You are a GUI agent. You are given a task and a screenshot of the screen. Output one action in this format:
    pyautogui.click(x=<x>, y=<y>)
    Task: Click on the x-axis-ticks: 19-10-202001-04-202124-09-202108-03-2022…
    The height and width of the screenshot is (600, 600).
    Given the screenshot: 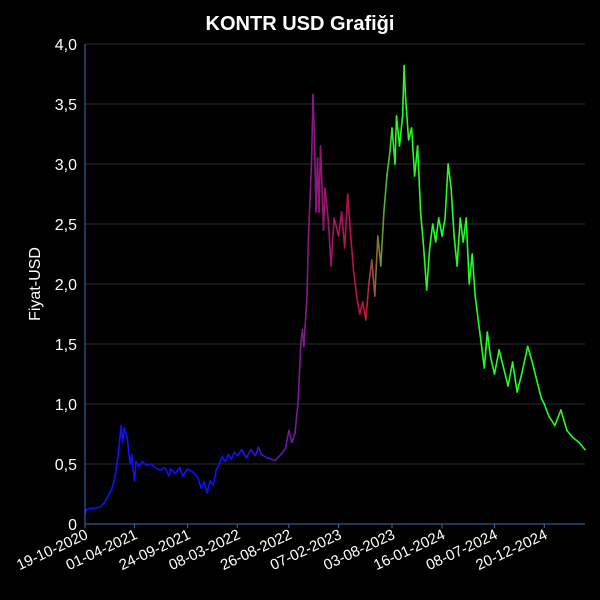 What is the action you would take?
    pyautogui.click(x=282, y=549)
    